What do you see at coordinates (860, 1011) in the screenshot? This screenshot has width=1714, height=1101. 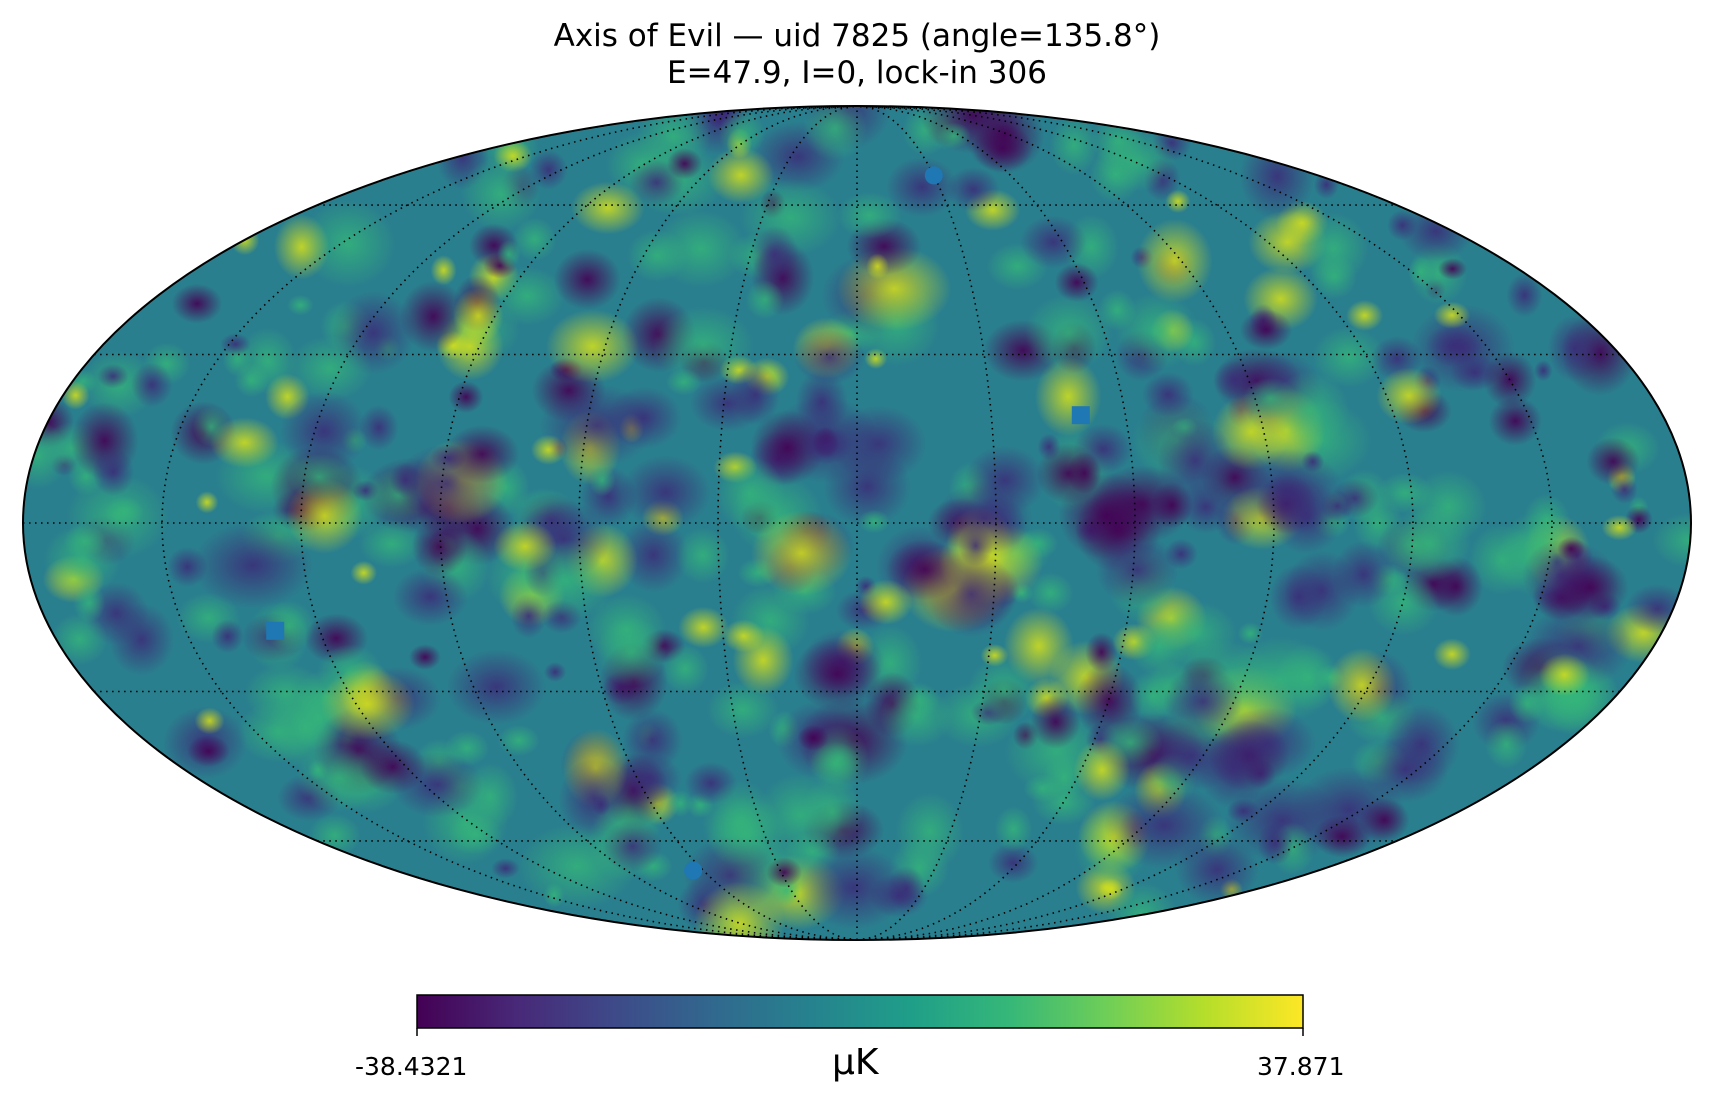 I see `colorbar` at bounding box center [860, 1011].